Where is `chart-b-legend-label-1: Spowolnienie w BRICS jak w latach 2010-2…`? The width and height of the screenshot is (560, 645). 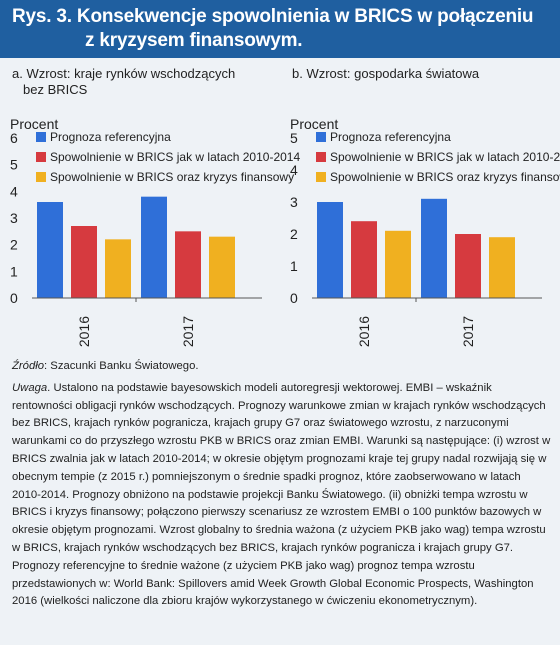 chart-b-legend-label-1: Spowolnienie w BRICS jak w latach 2010-2… is located at coordinates (445, 157).